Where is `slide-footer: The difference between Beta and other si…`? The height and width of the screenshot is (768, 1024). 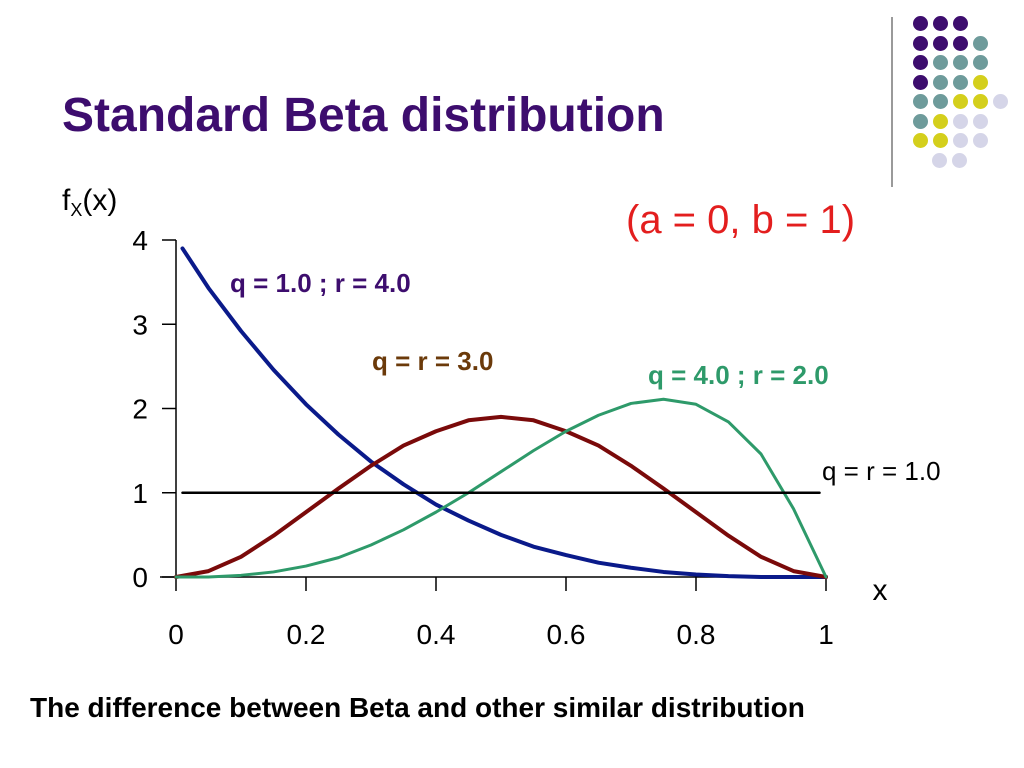
slide-footer: The difference between Beta and other si… is located at coordinates (417, 707).